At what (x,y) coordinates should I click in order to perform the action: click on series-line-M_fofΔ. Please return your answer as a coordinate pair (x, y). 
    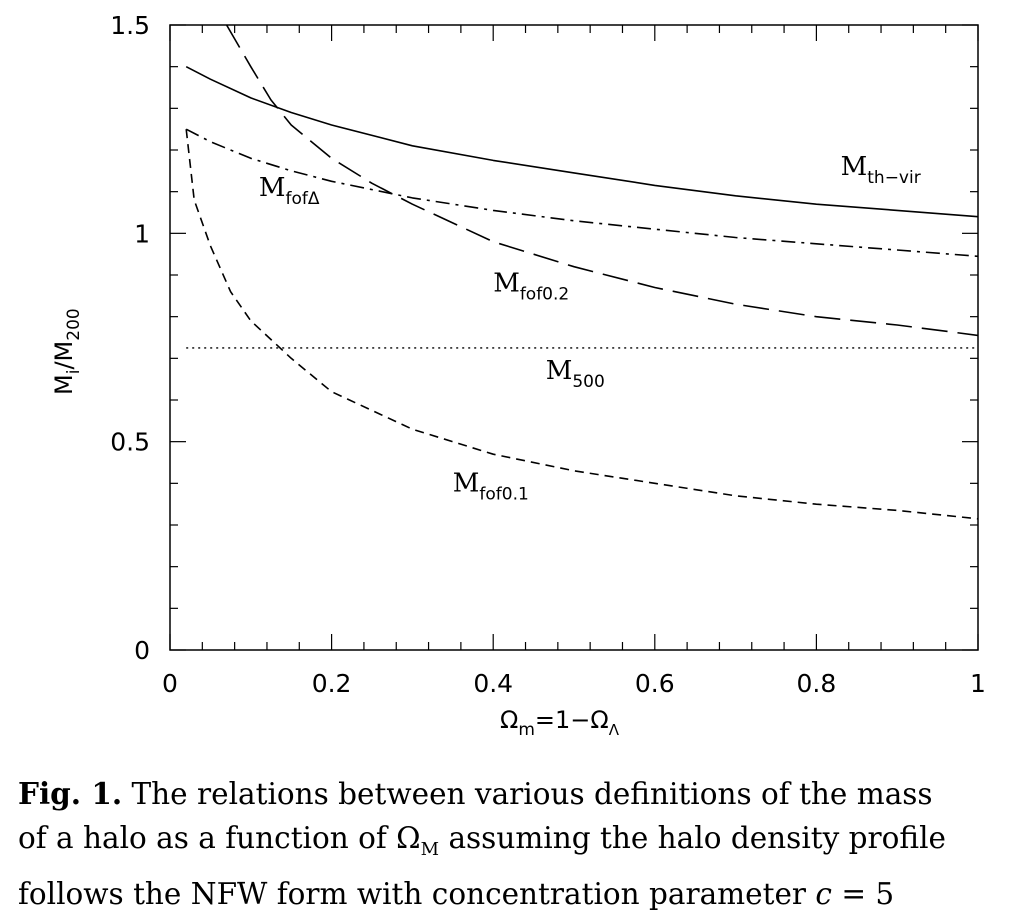
    Looking at the image, I should click on (581, 193).